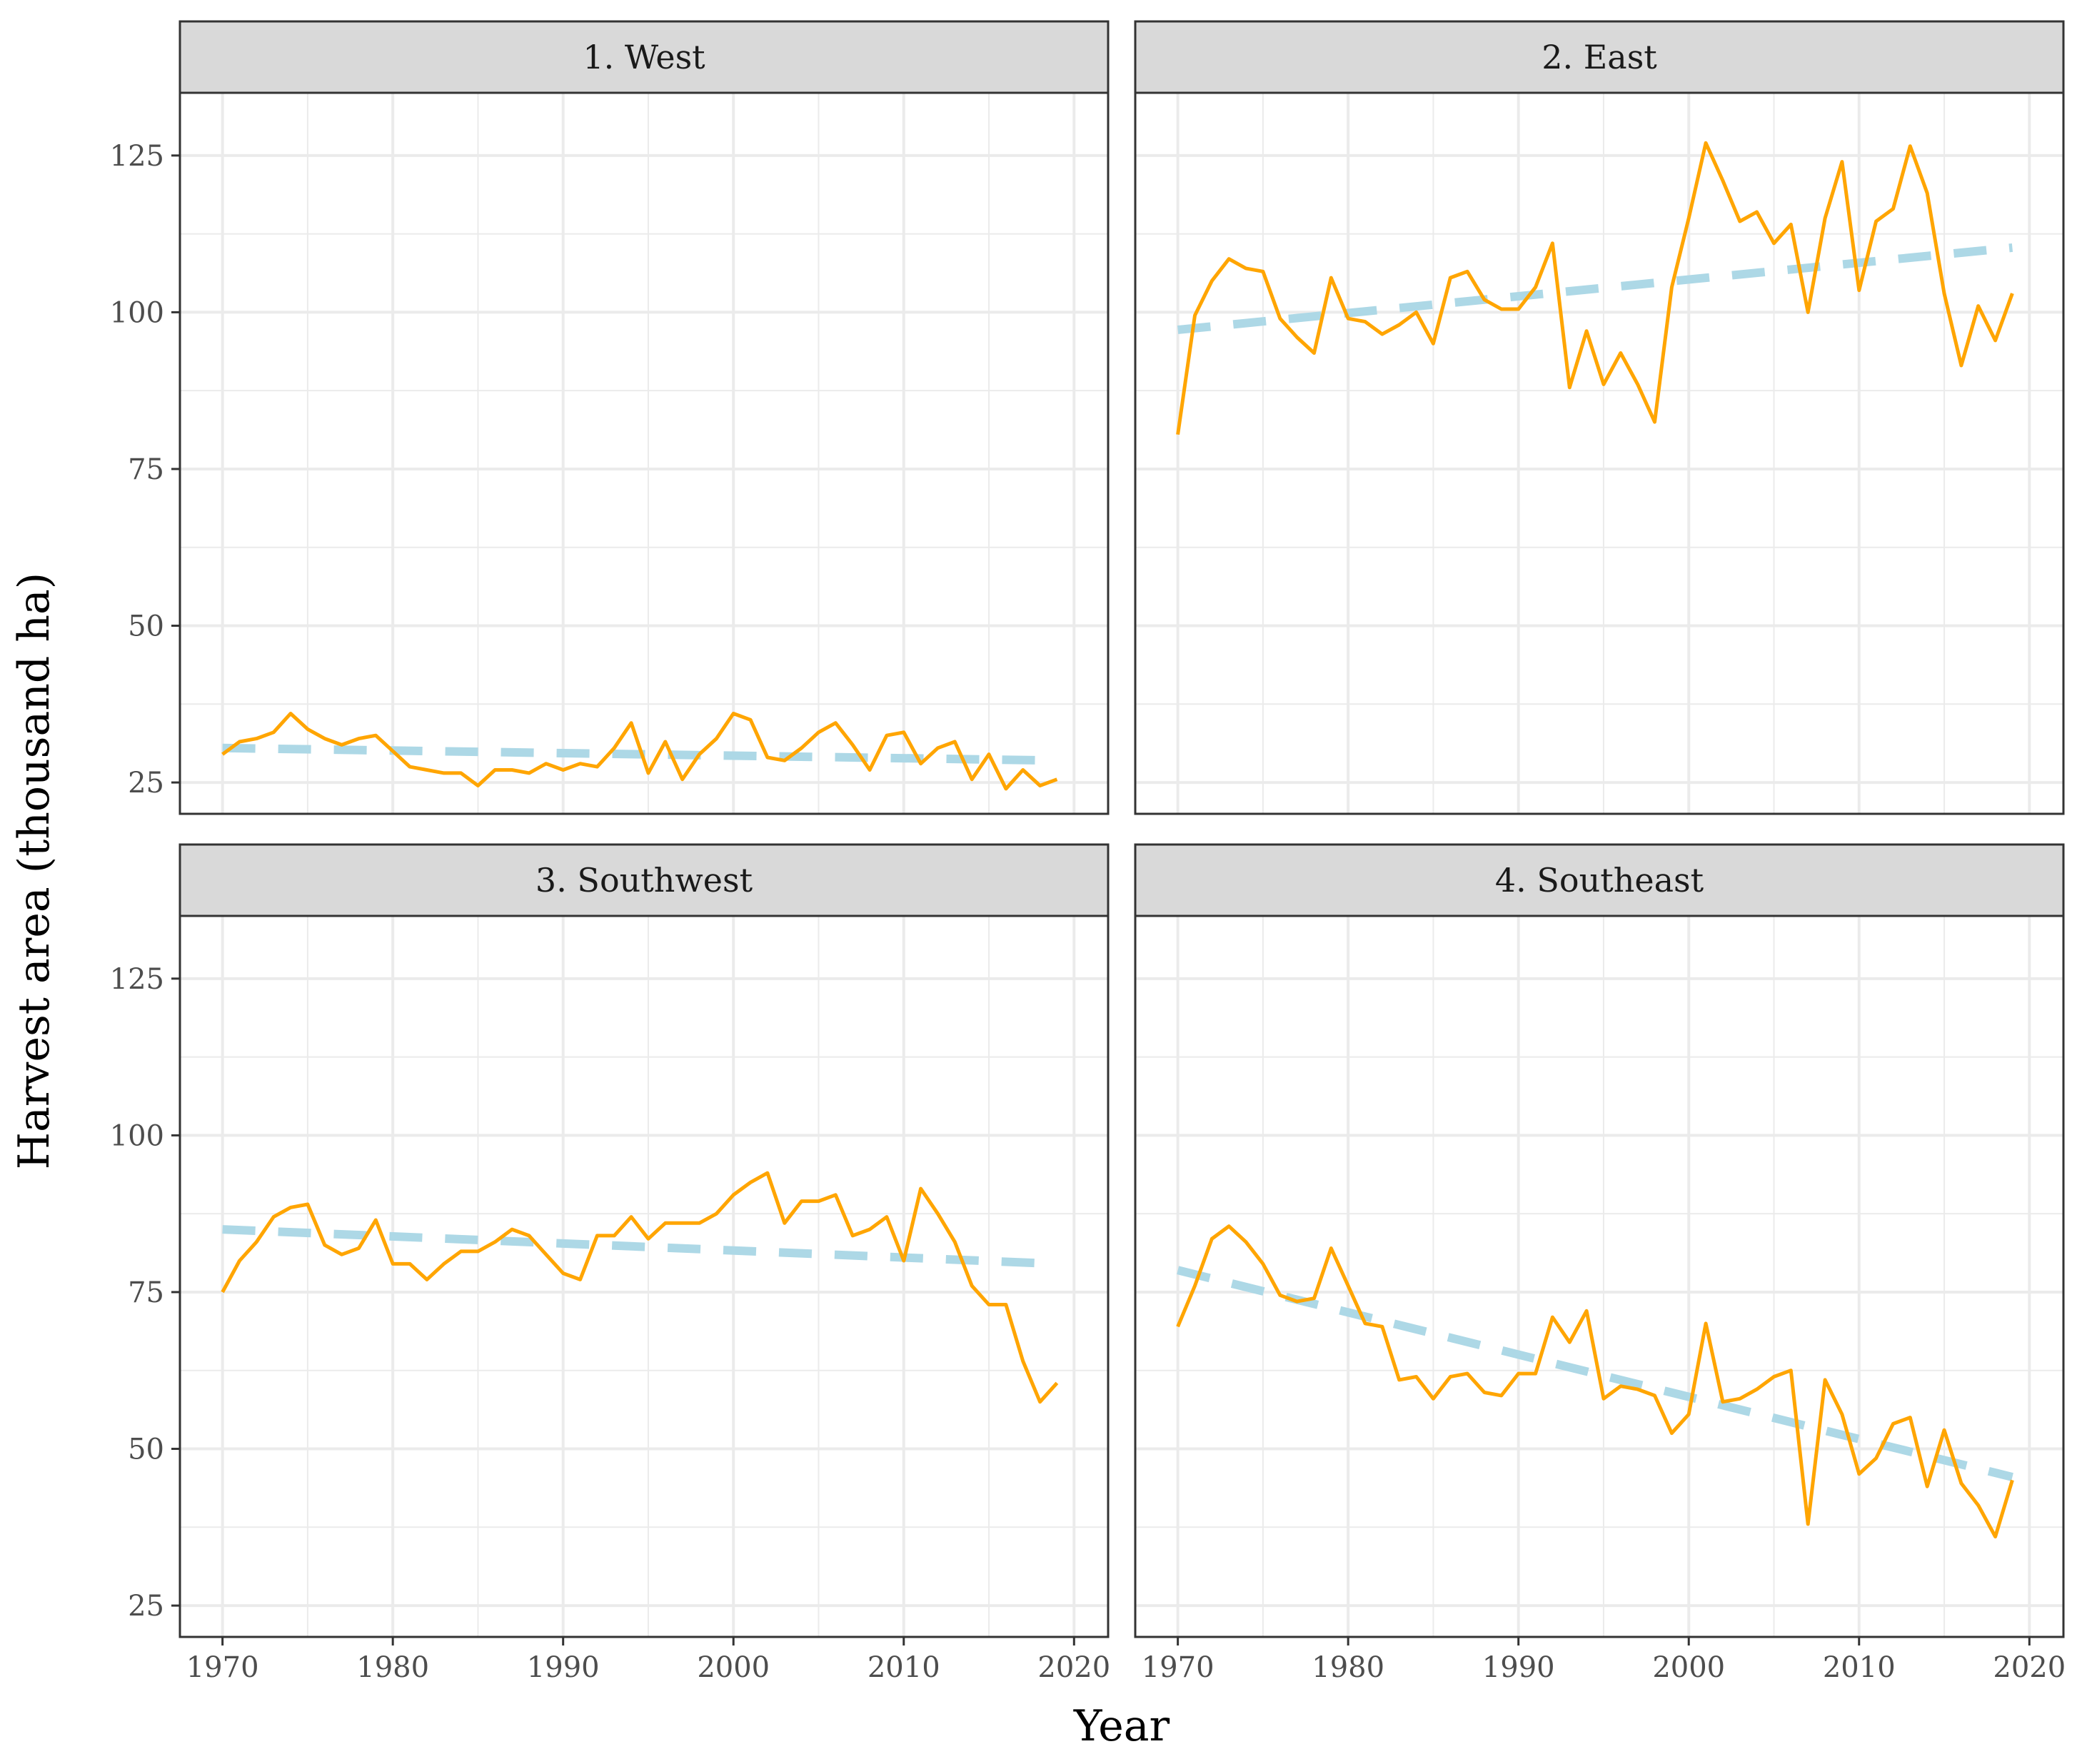 The height and width of the screenshot is (1764, 2092). Describe the element at coordinates (34, 871) in the screenshot. I see `y-axis-title: Harvest area (thousand ha)` at that location.